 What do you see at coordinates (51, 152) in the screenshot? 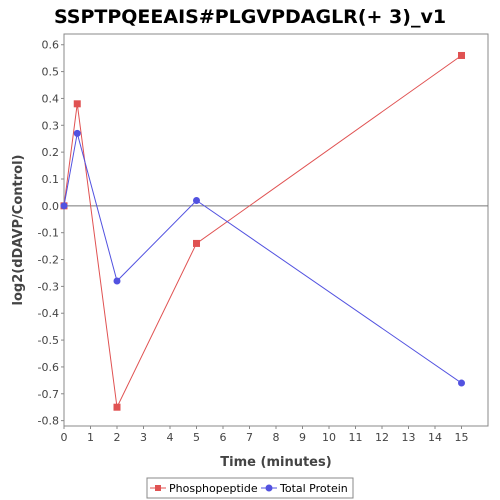
I see `y-tick-label: 0.2` at bounding box center [51, 152].